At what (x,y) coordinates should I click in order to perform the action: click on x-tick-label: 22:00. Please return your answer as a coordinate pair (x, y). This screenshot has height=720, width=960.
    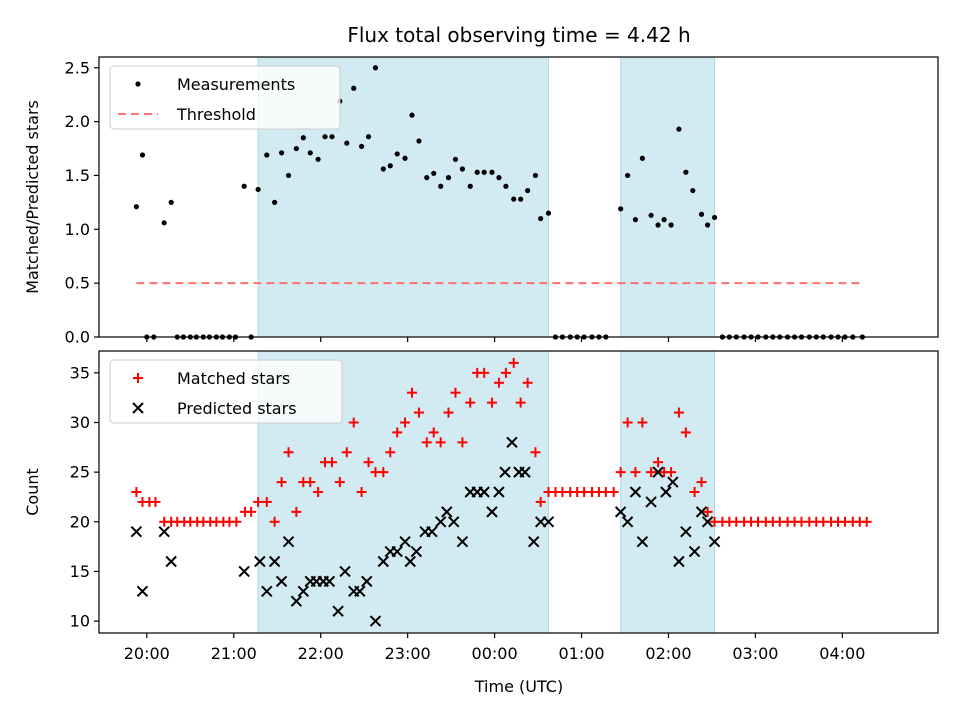
    Looking at the image, I should click on (321, 653).